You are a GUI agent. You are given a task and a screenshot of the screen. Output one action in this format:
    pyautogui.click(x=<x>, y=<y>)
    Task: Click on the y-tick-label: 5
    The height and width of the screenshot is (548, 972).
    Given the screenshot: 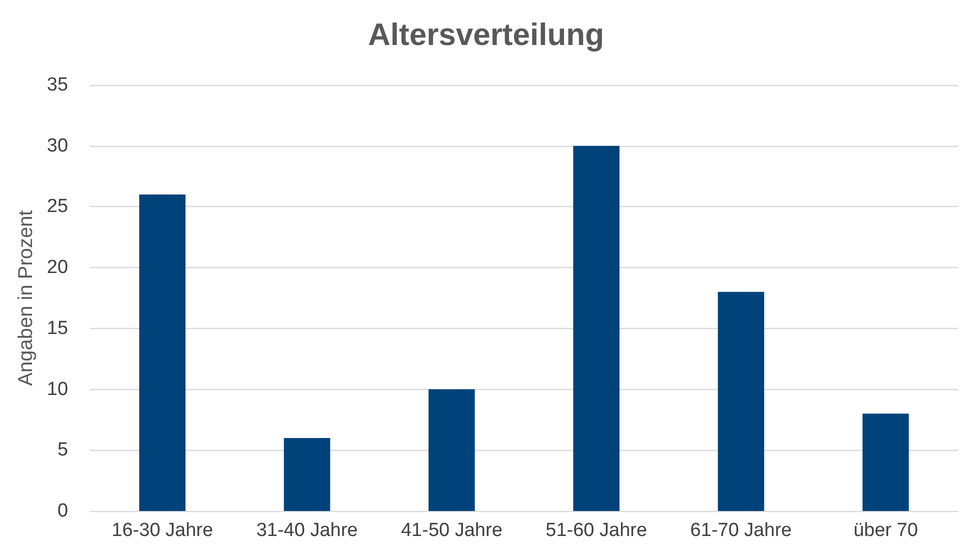 What is the action you would take?
    pyautogui.click(x=62, y=450)
    